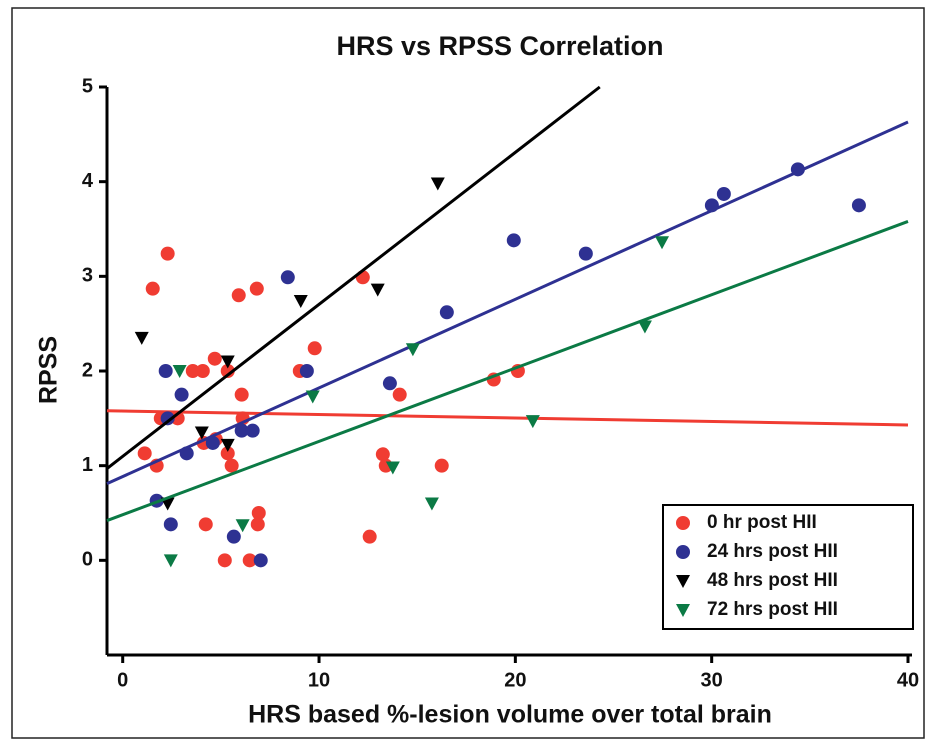 Image resolution: width=936 pixels, height=744 pixels. What do you see at coordinates (87, 276) in the screenshot?
I see `y-tick-label: 3` at bounding box center [87, 276].